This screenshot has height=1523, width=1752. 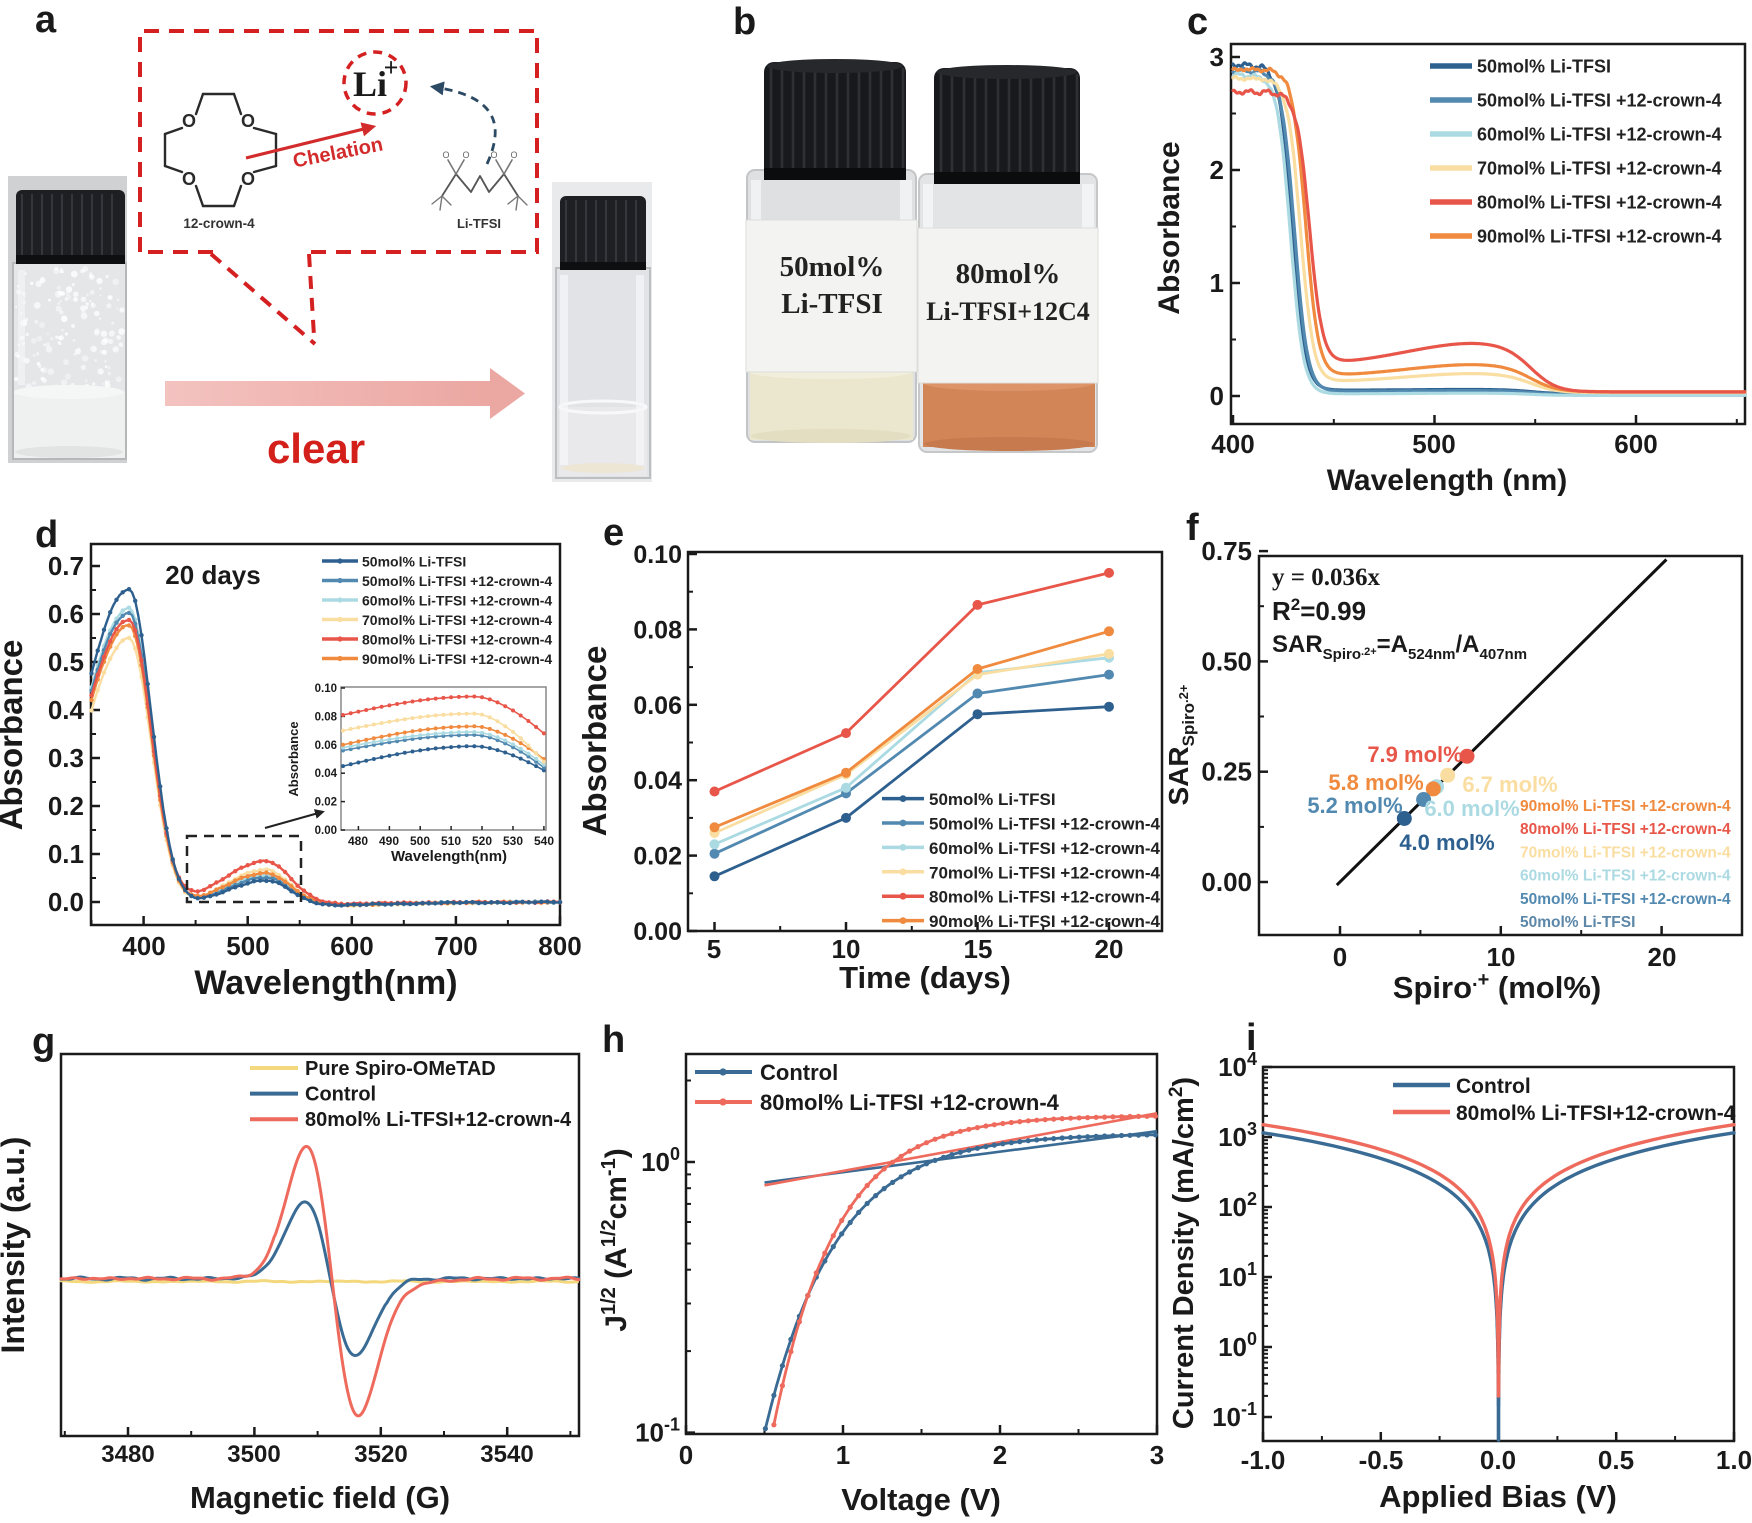 I want to click on svg-text: 4.0 mol%, so click(x=1446, y=842).